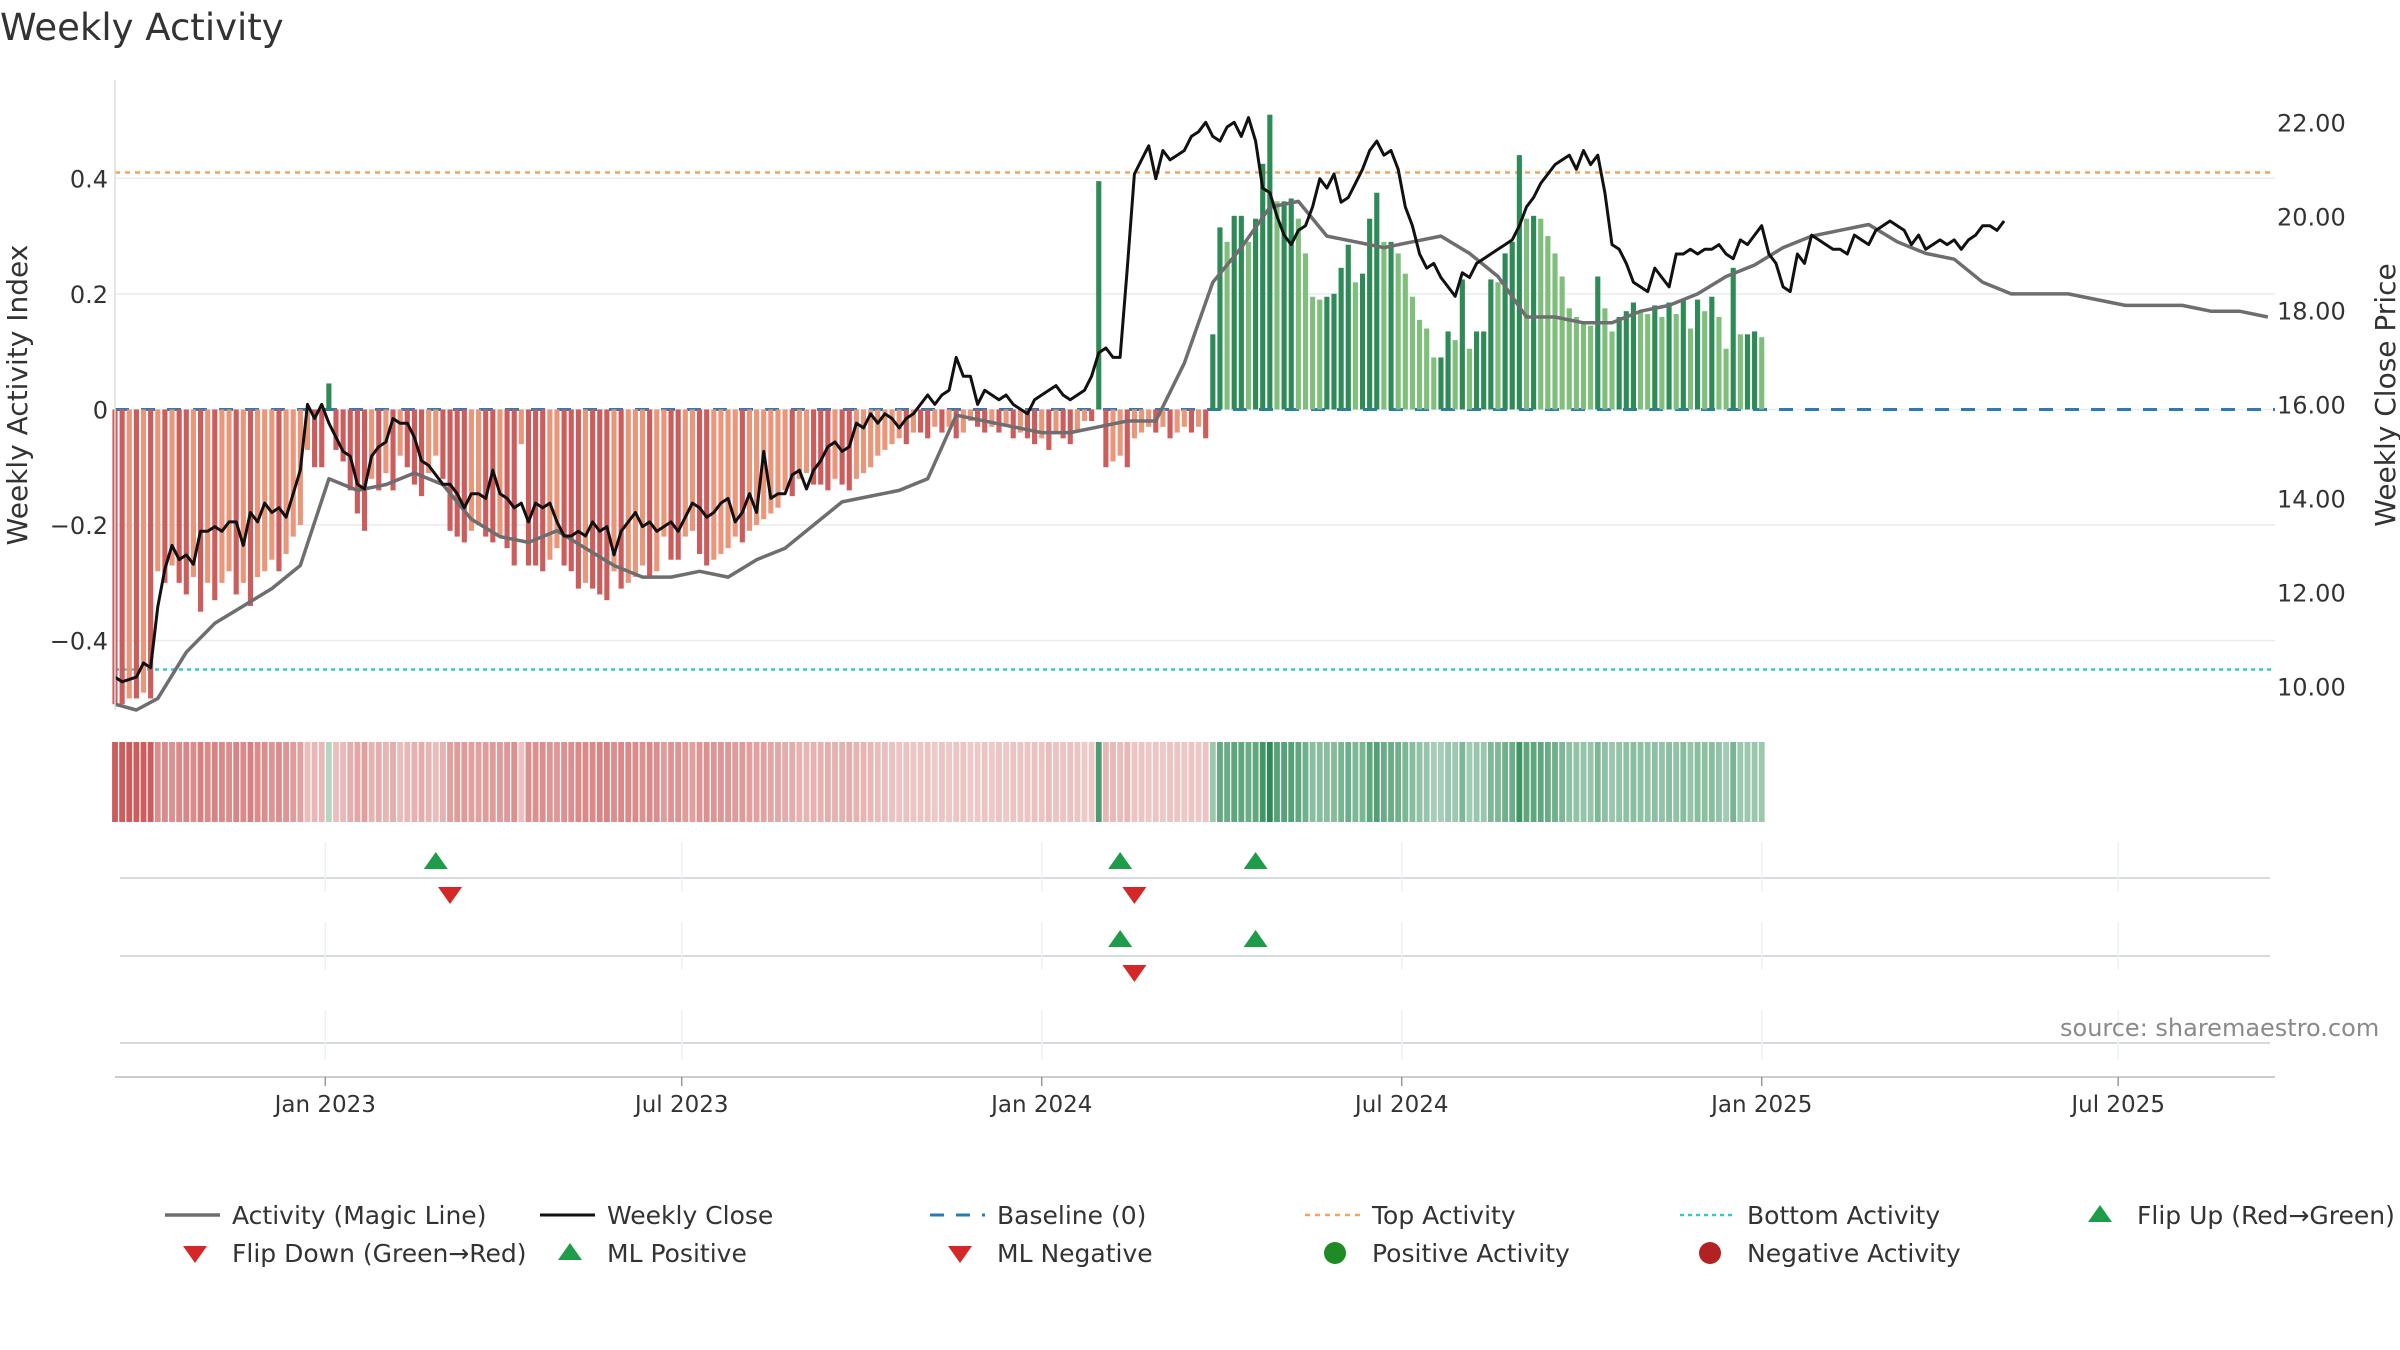 The height and width of the screenshot is (1350, 2400). I want to click on legend-label: Baseline (0), so click(1072, 1215).